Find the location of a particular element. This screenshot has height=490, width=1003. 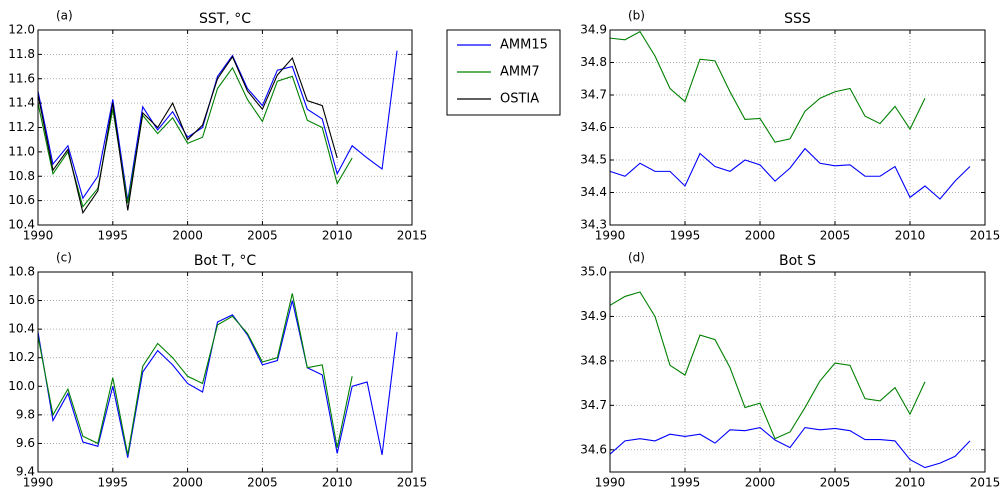

y-tick-label: 11.6 is located at coordinates (21, 78).